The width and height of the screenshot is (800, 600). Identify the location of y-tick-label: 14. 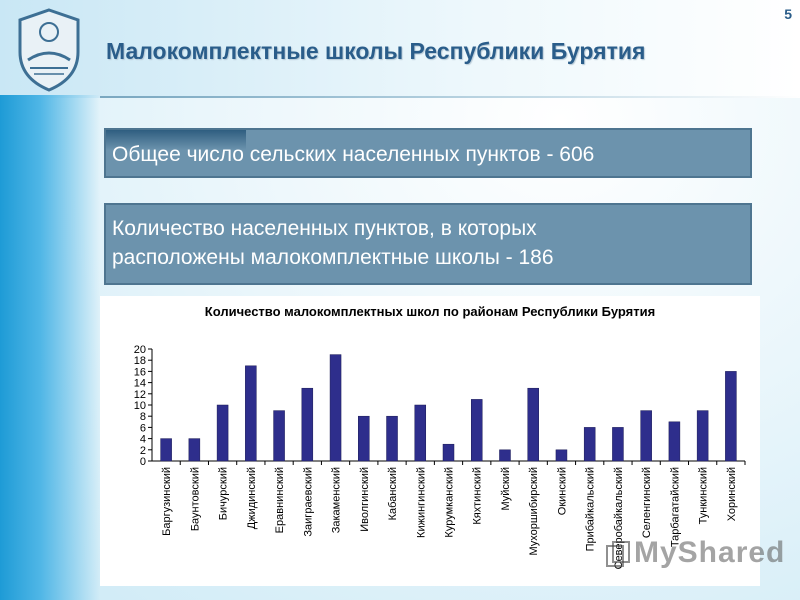
(140, 384).